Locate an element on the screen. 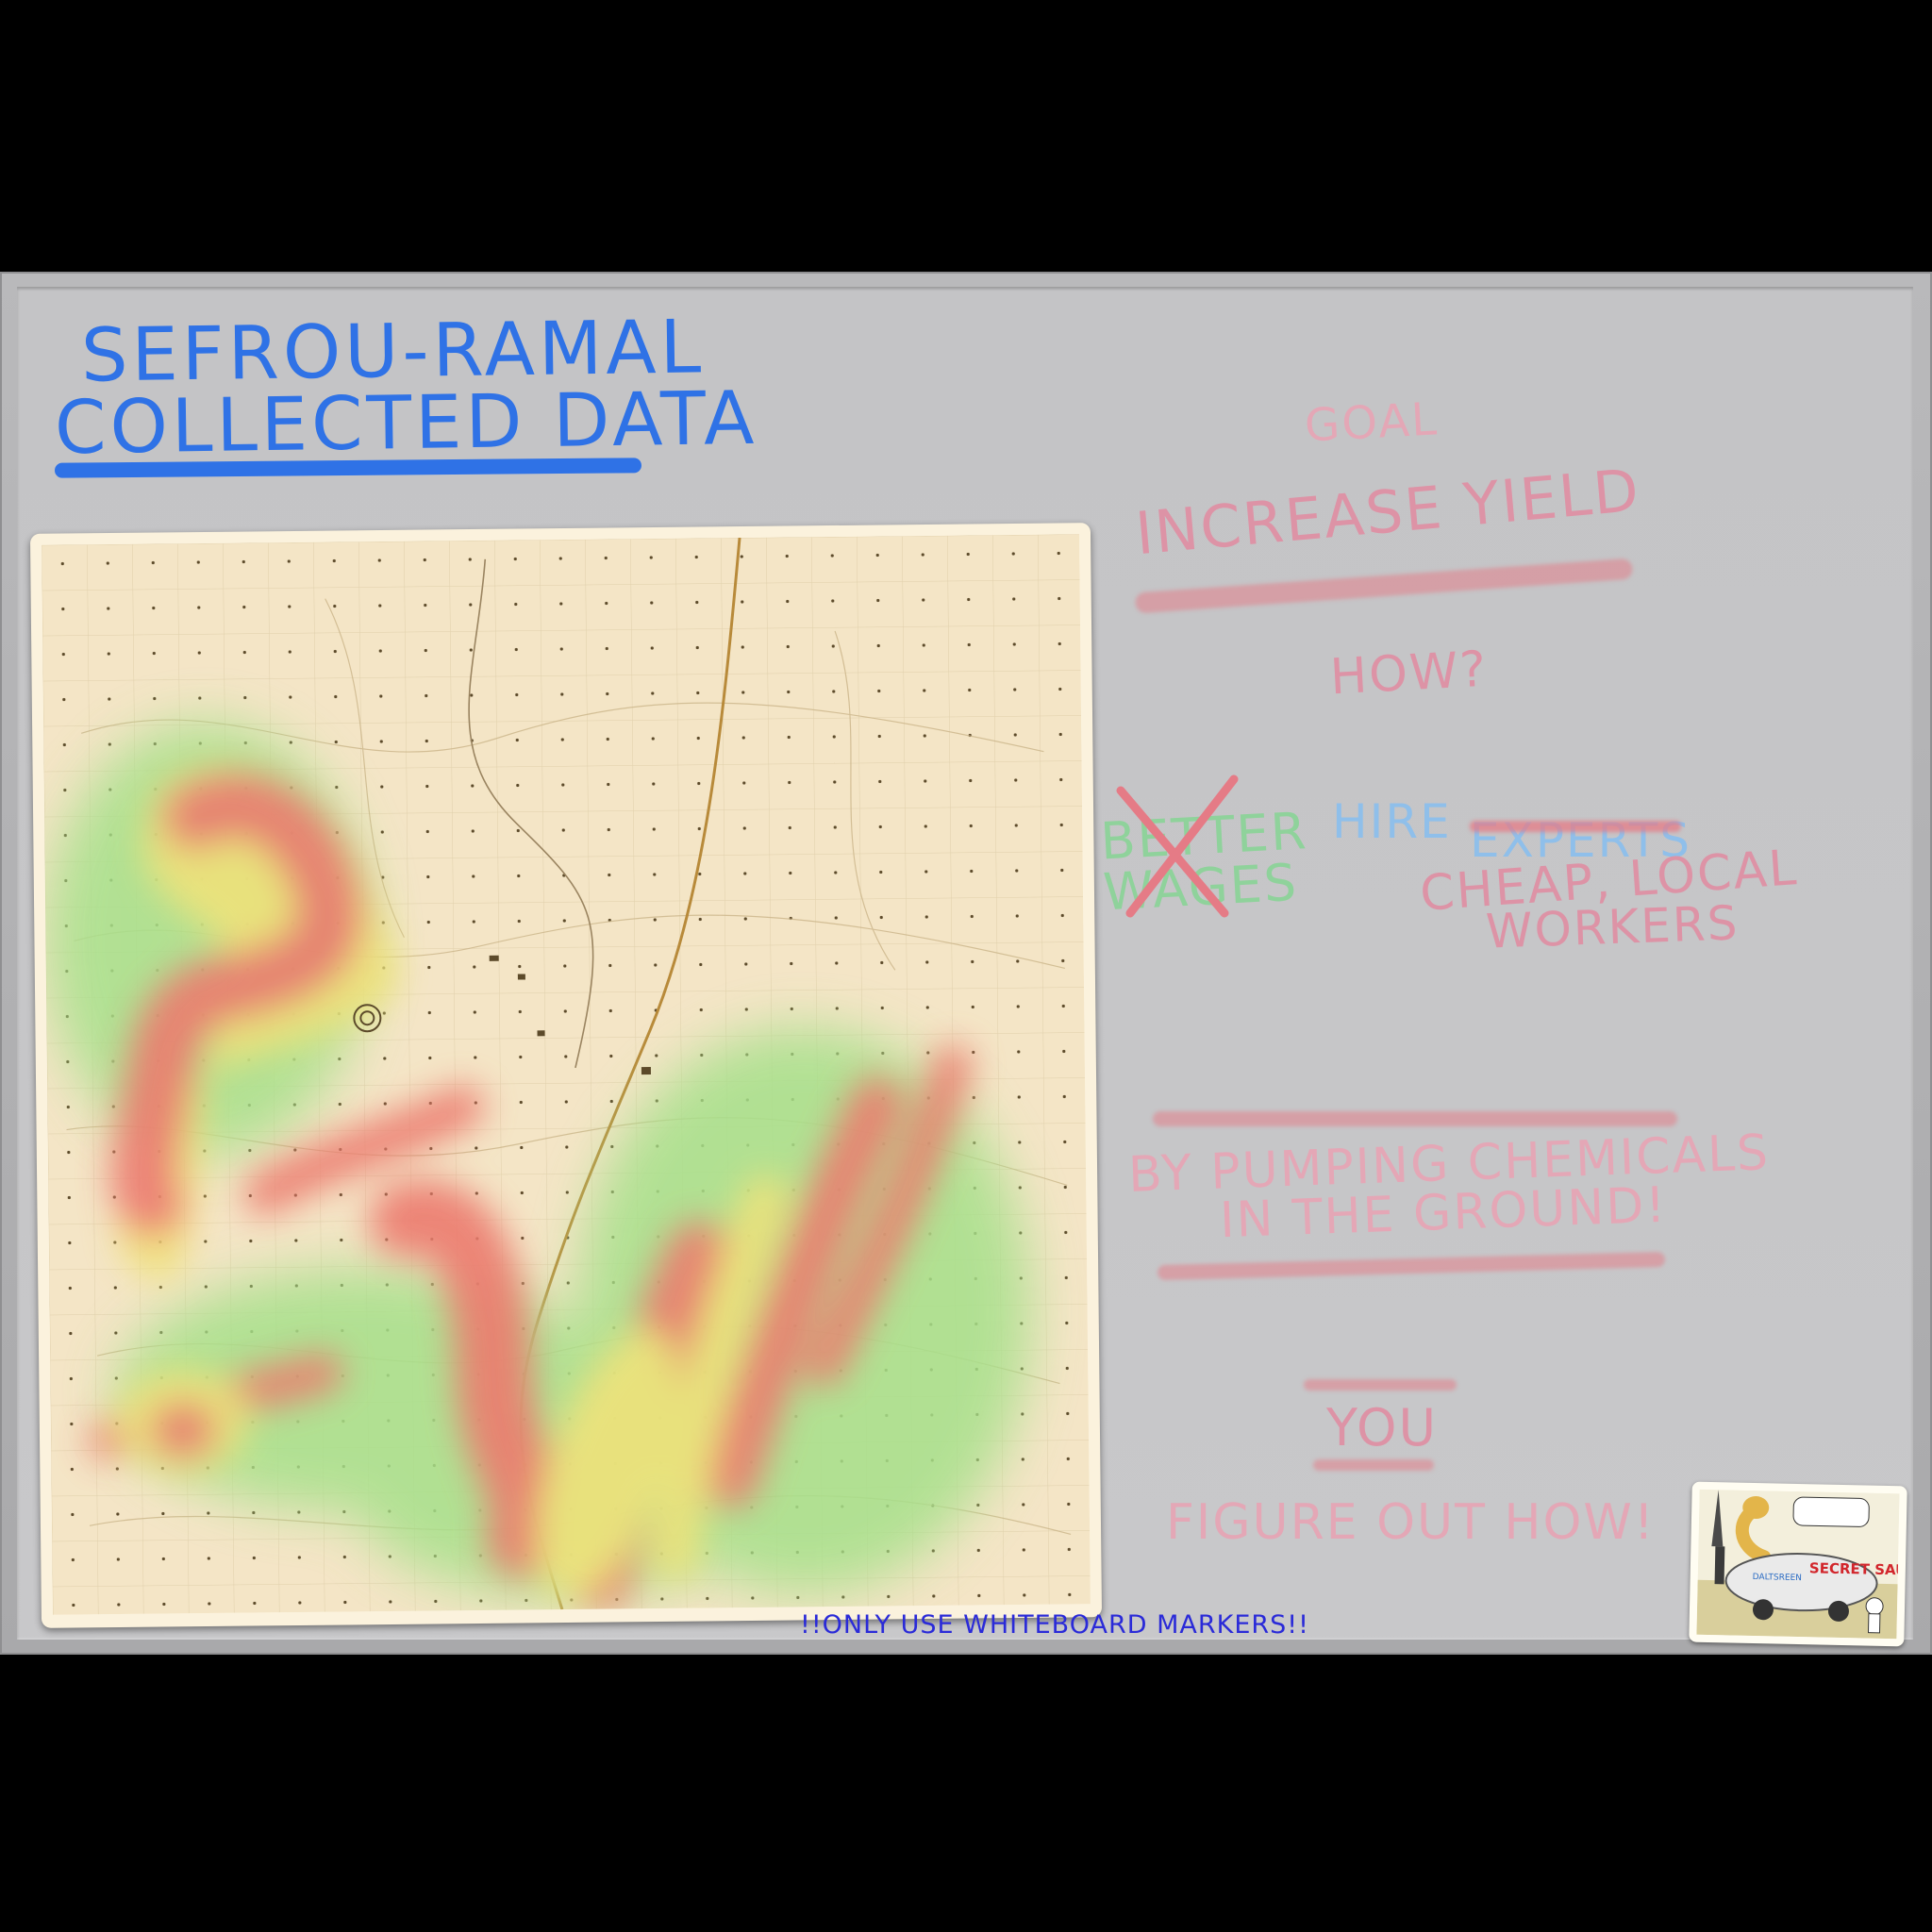  figure-out-text: FIGURE OUT HOW! is located at coordinates (1411, 1522).